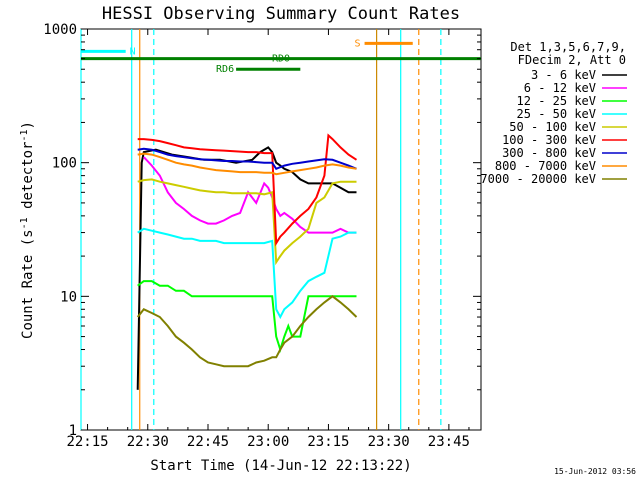  What do you see at coordinates (64, 164) in the screenshot?
I see `y-tick-label-2: 100` at bounding box center [64, 164].